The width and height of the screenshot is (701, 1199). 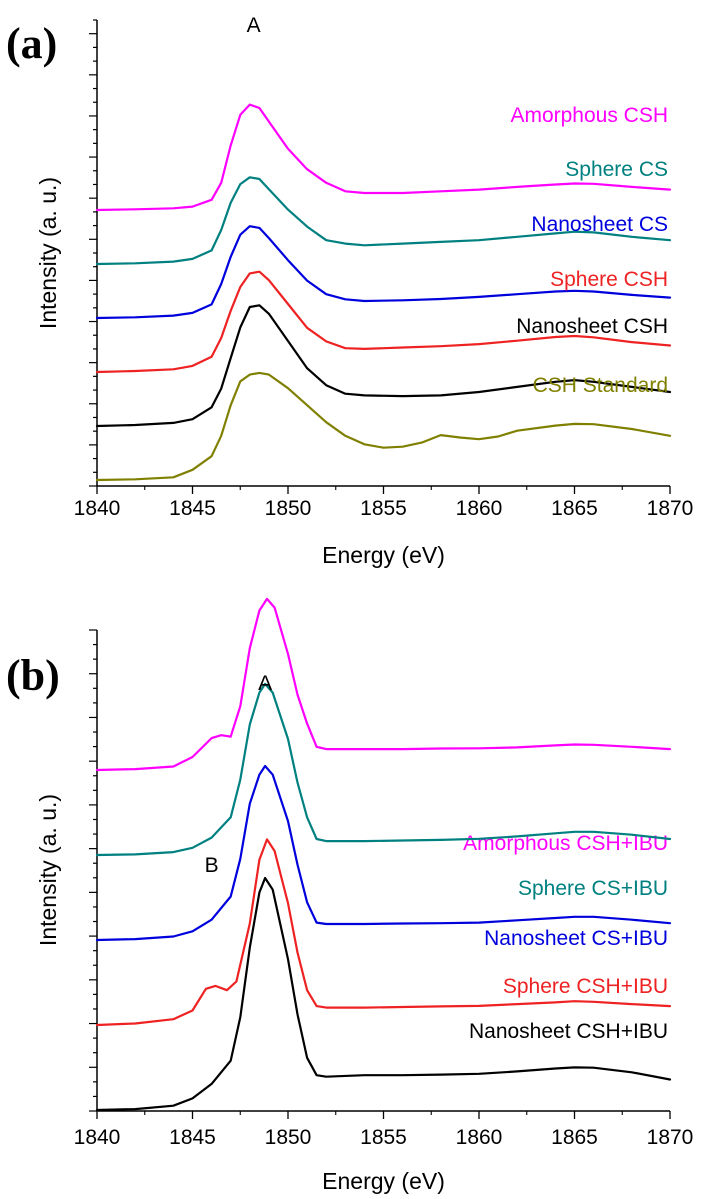 I want to click on series-label: CSH Standard, so click(x=600, y=385).